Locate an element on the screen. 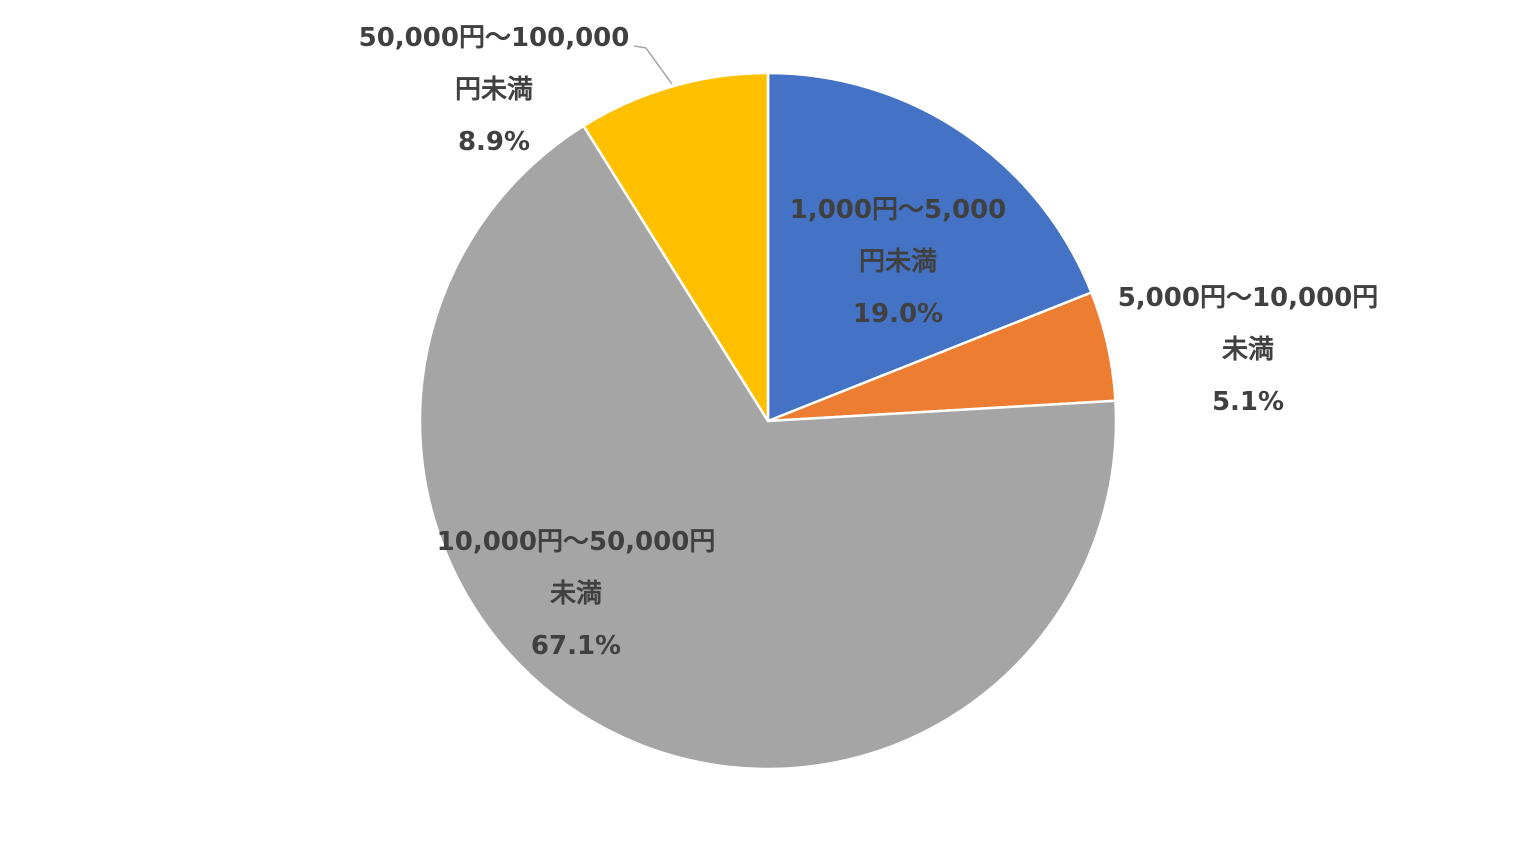 The image size is (1536, 841). data-label-percent: 5.1% is located at coordinates (1248, 402).